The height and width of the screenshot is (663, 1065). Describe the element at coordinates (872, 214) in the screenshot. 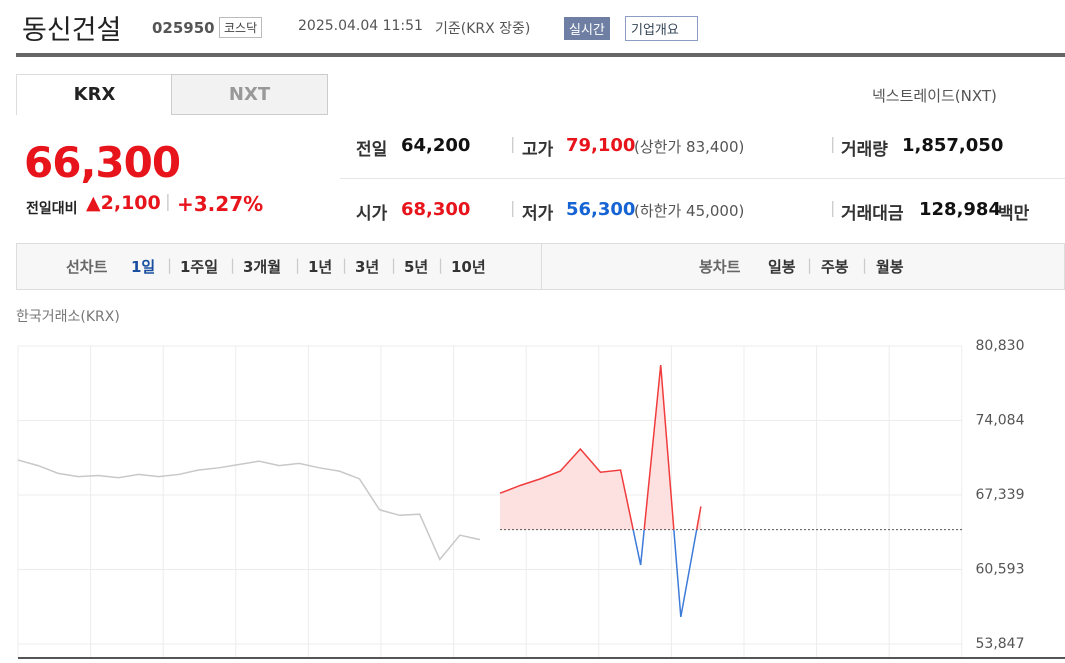

I see `stat-label: 거래대금` at that location.